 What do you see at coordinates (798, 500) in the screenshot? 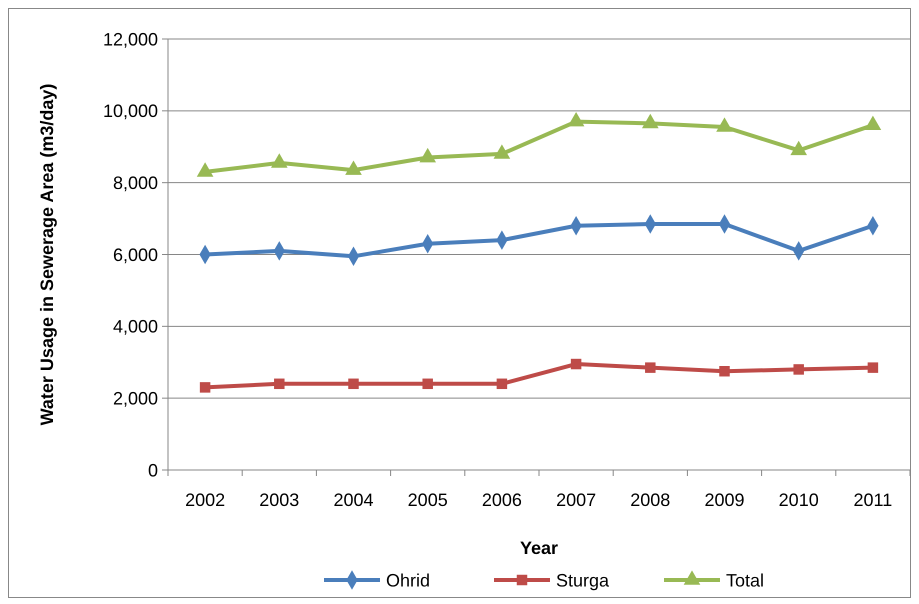
I see `x-tick-label: 2010` at bounding box center [798, 500].